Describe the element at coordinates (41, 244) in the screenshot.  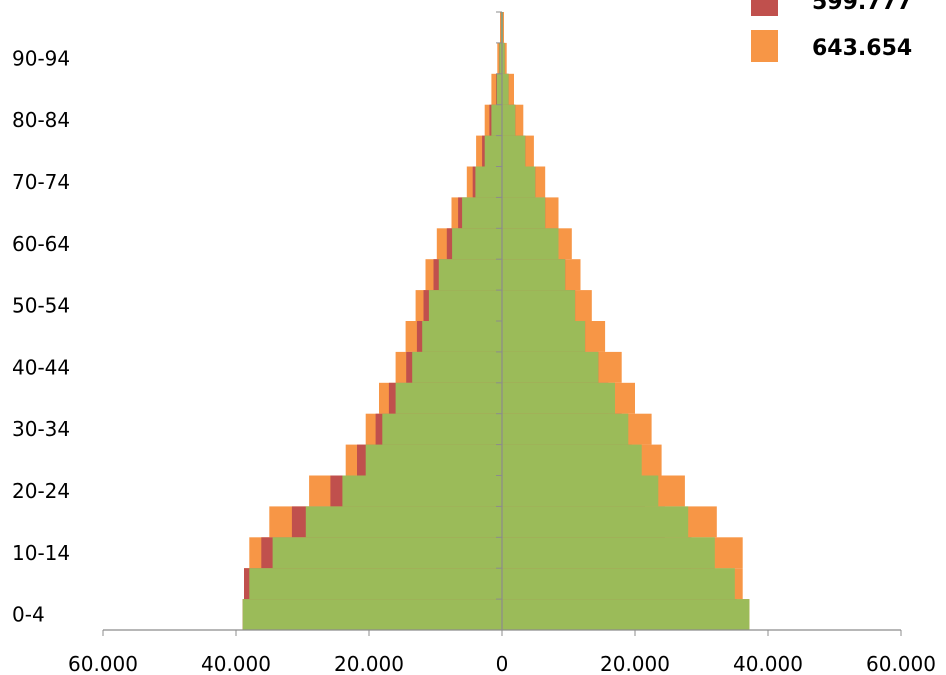
I see `y-tick-label: 60-64` at that location.